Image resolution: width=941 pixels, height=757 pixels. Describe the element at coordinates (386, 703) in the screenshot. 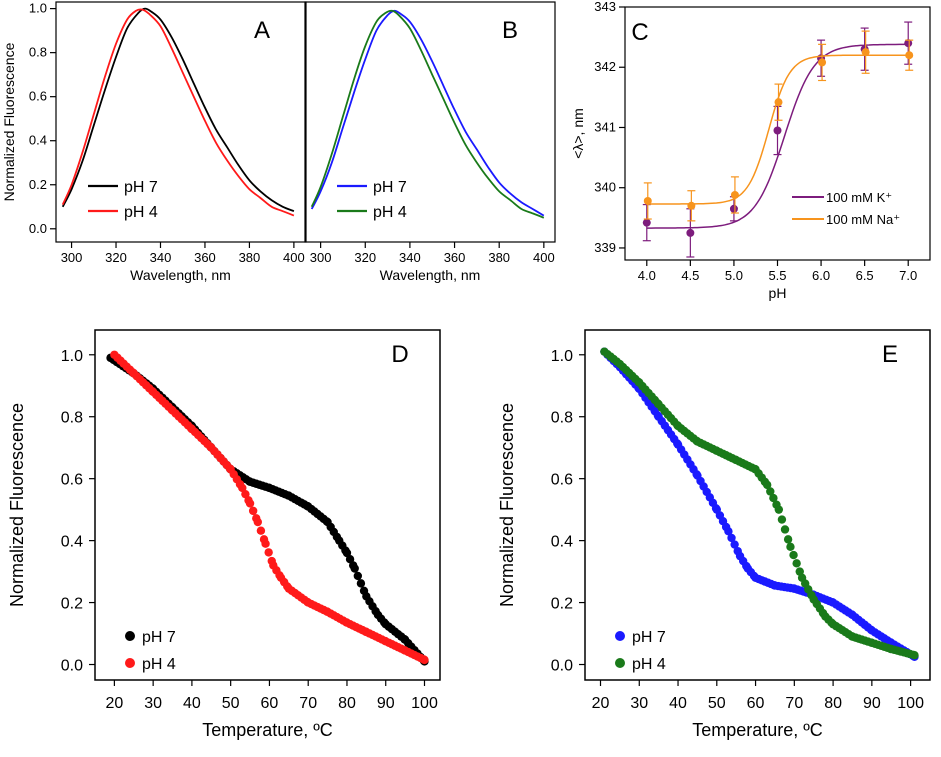

I see `x-tick-label: 90` at that location.